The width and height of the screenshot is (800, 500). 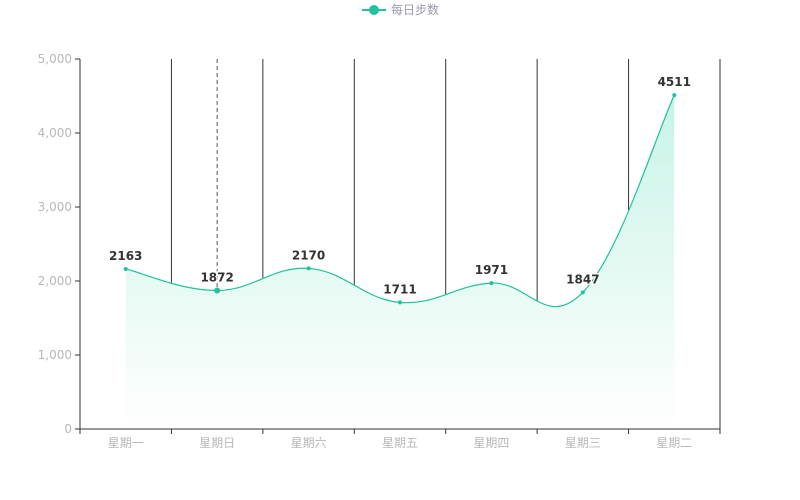 I want to click on y-tick-label: 3,000, so click(x=55, y=207).